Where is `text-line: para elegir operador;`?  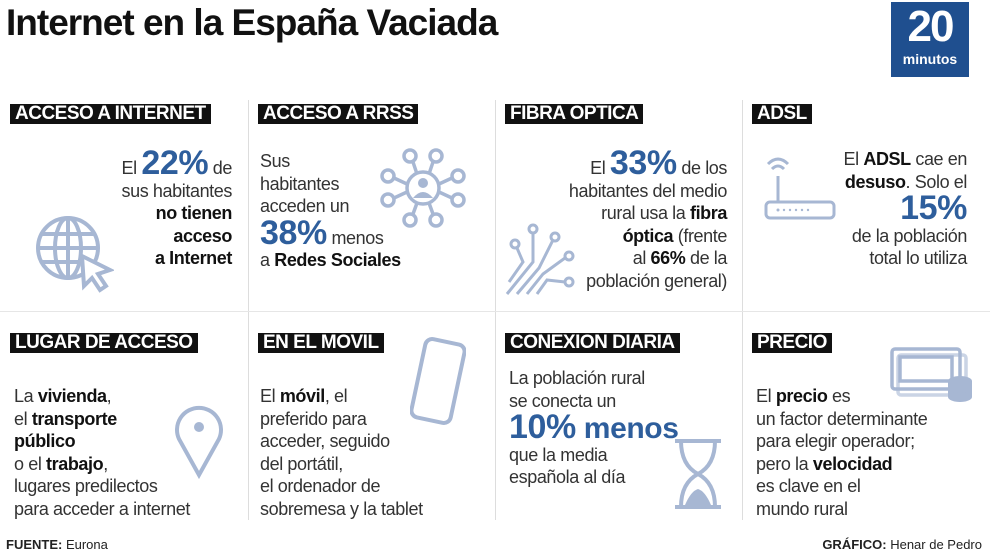
text-line: para elegir operador; is located at coordinates (841, 441).